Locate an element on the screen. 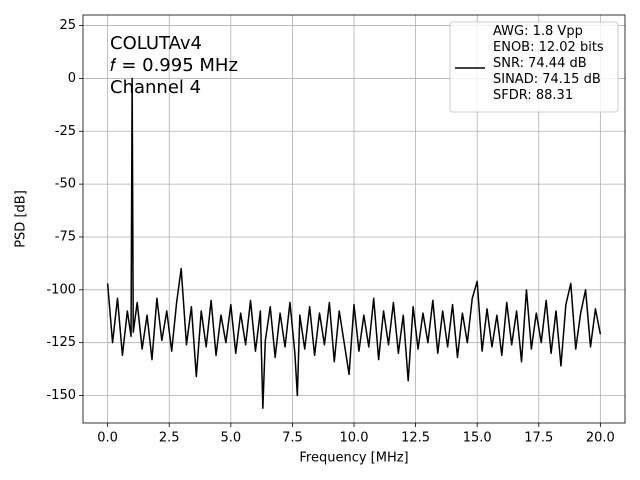 The height and width of the screenshot is (480, 640). x-axis-label: Frequency [MHz] is located at coordinates (353, 458).